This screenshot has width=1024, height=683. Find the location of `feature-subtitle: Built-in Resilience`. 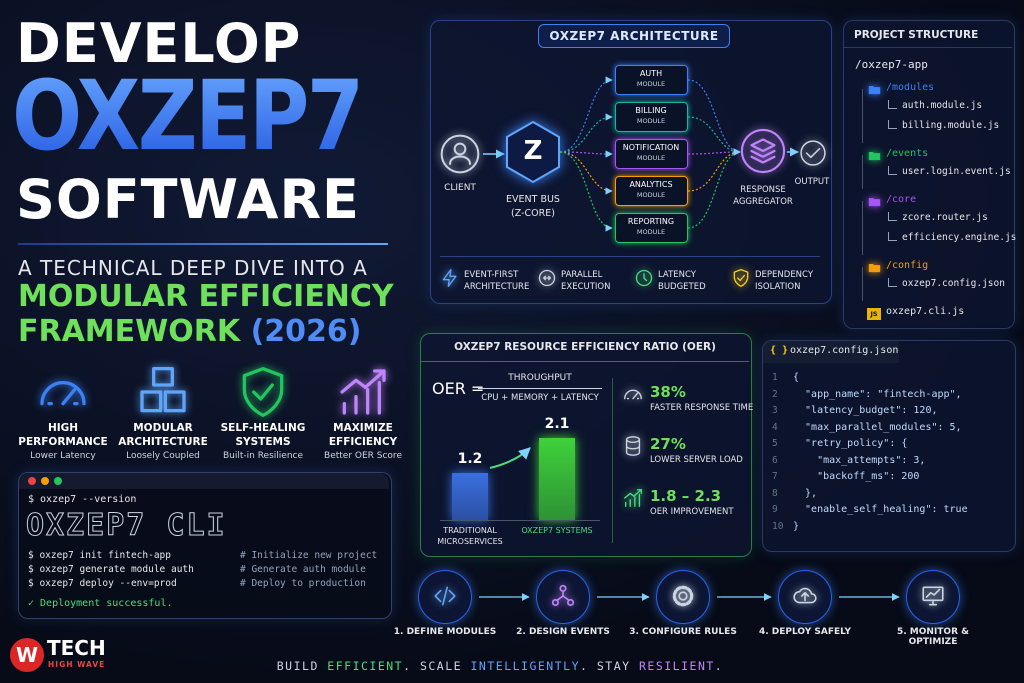

feature-subtitle: Built-in Resilience is located at coordinates (263, 456).